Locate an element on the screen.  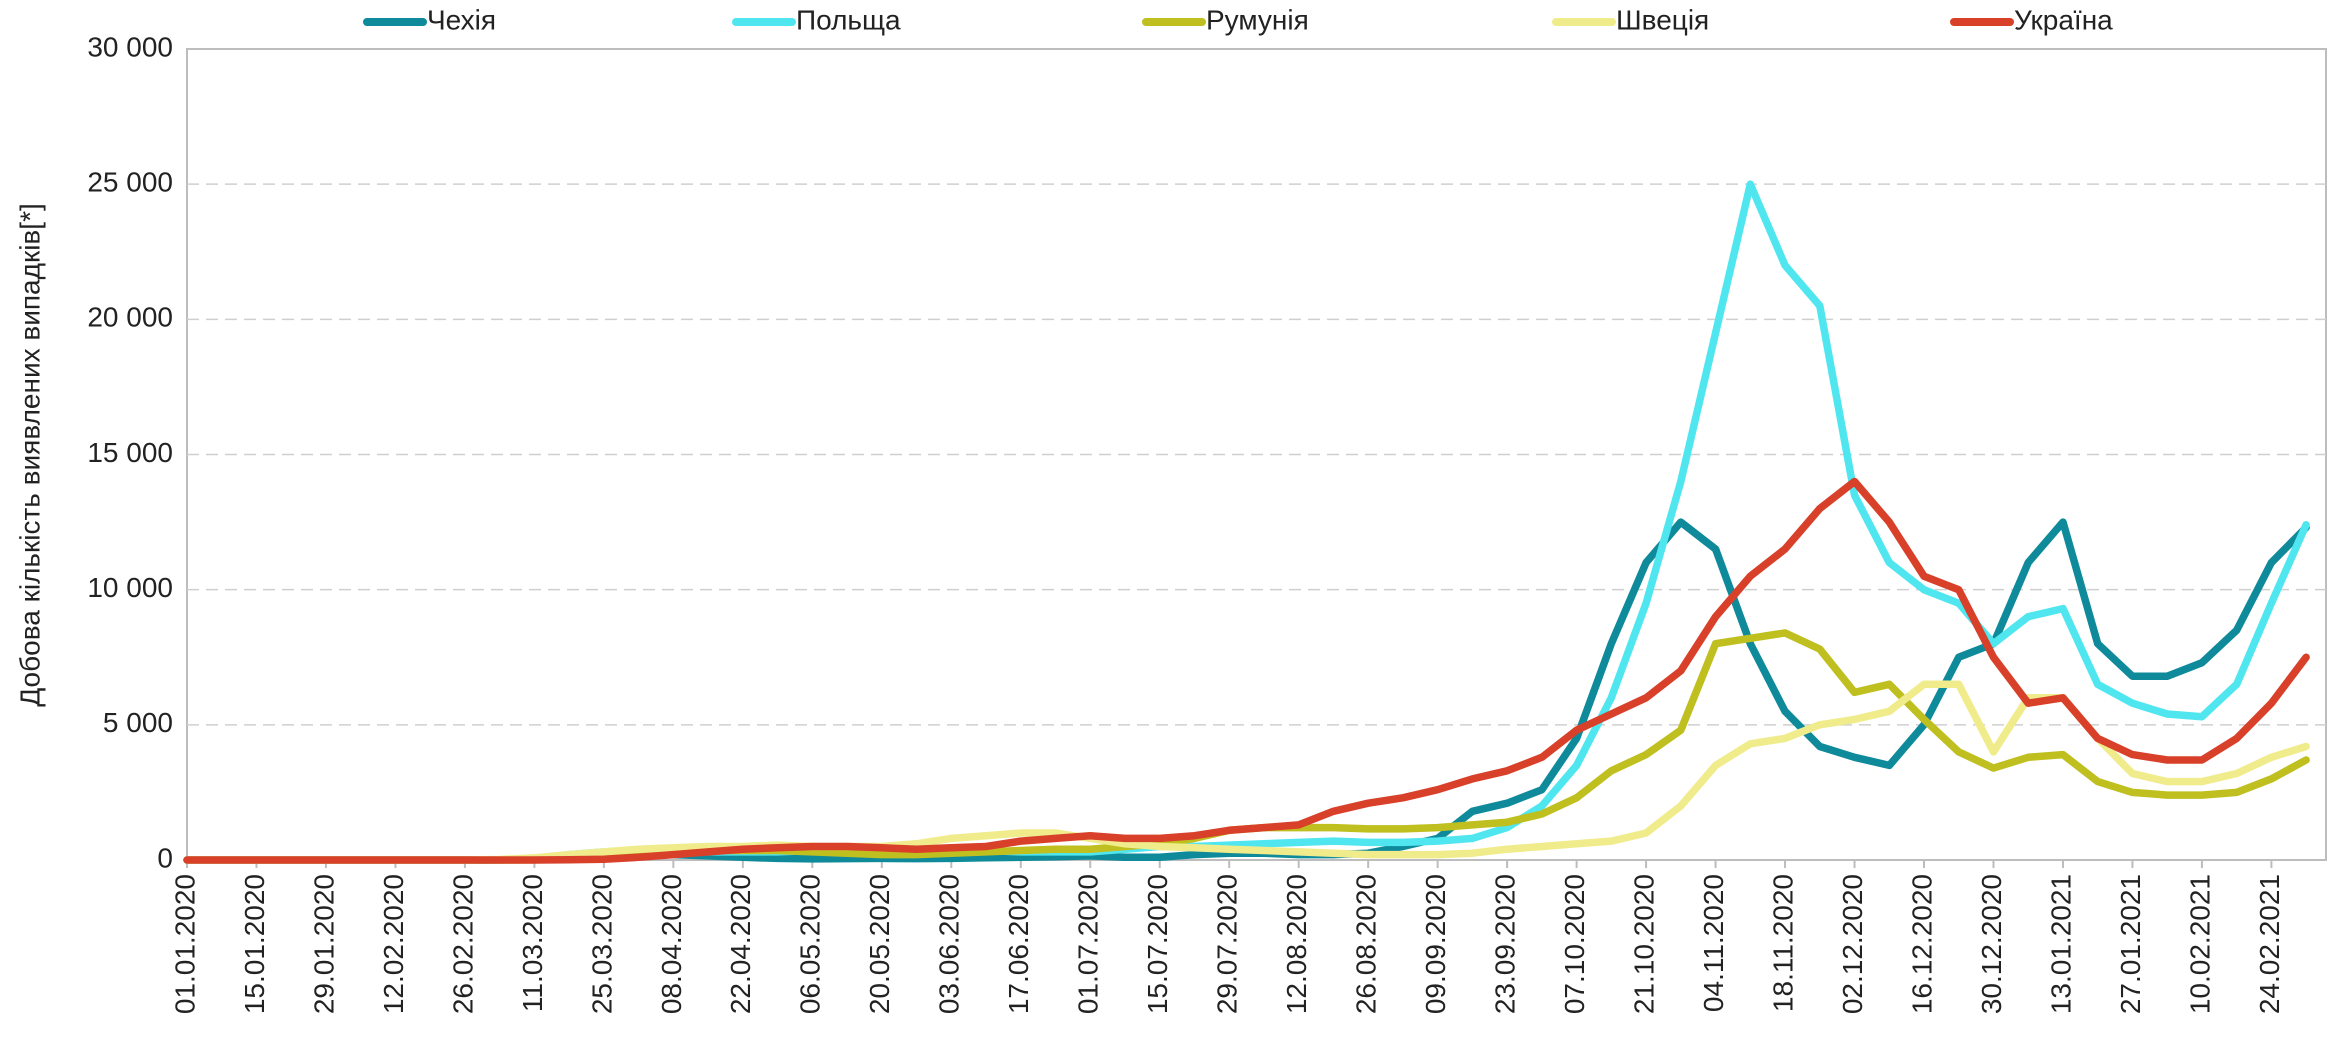
x-tick-label: 22.04.2020 is located at coordinates (740, 944).